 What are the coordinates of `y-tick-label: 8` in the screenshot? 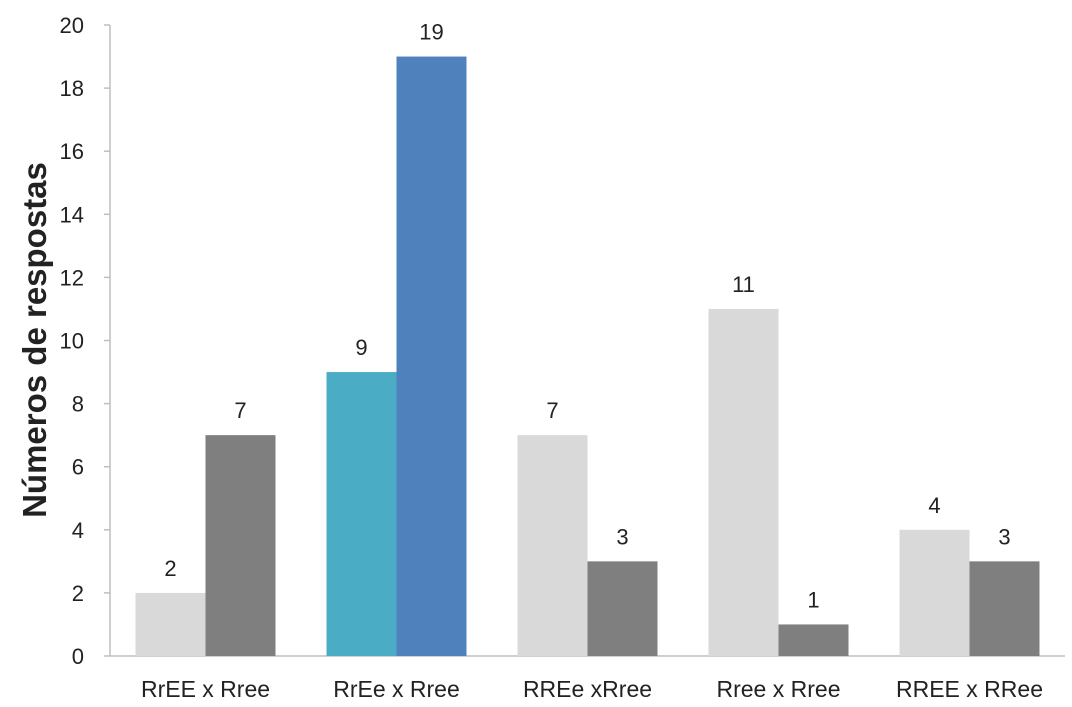 It's located at (78, 404).